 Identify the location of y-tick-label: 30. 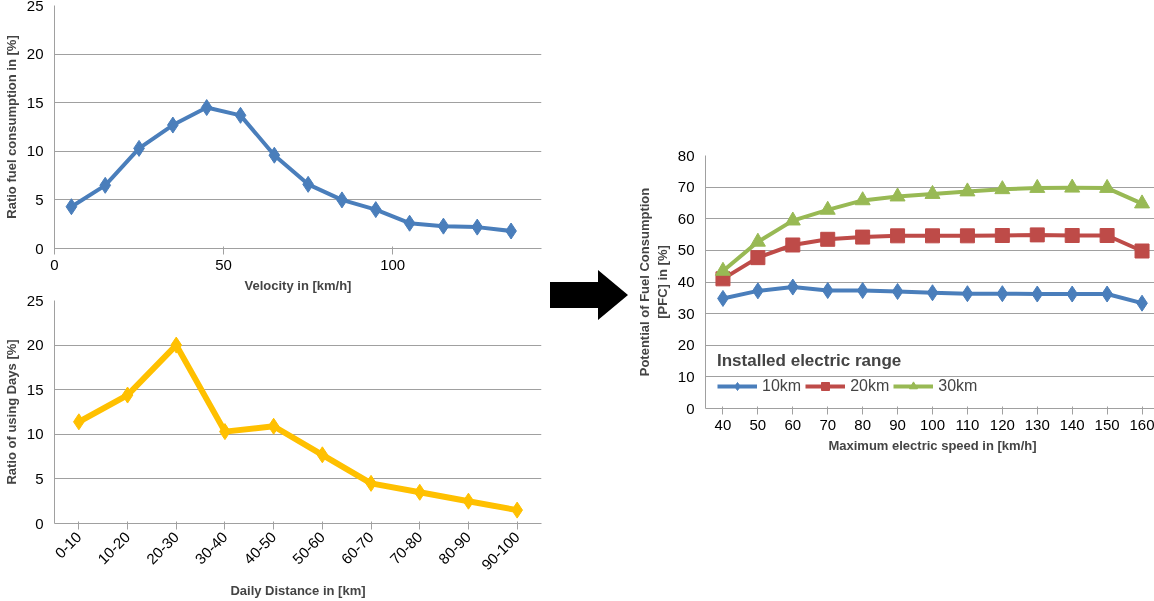
(686, 313).